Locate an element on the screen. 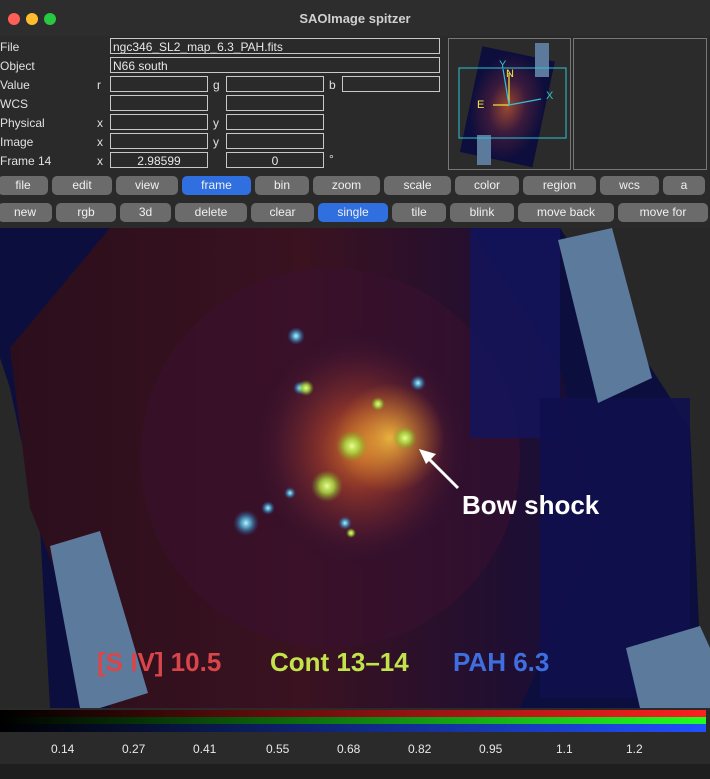 This screenshot has height=779, width=710. menu-frame-button: frame is located at coordinates (216, 185).